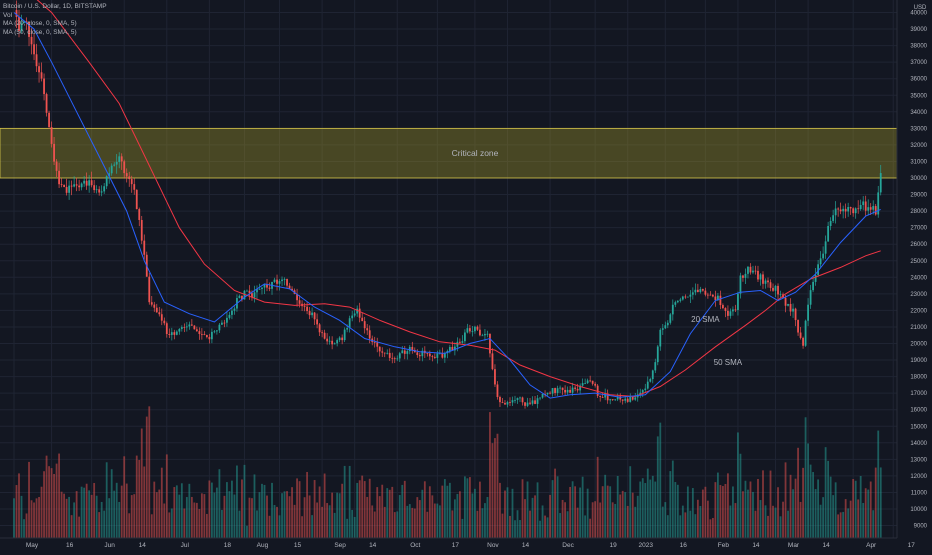 This screenshot has width=932, height=555. Describe the element at coordinates (456, 545) in the screenshot. I see `x-tick-label: 17` at that location.